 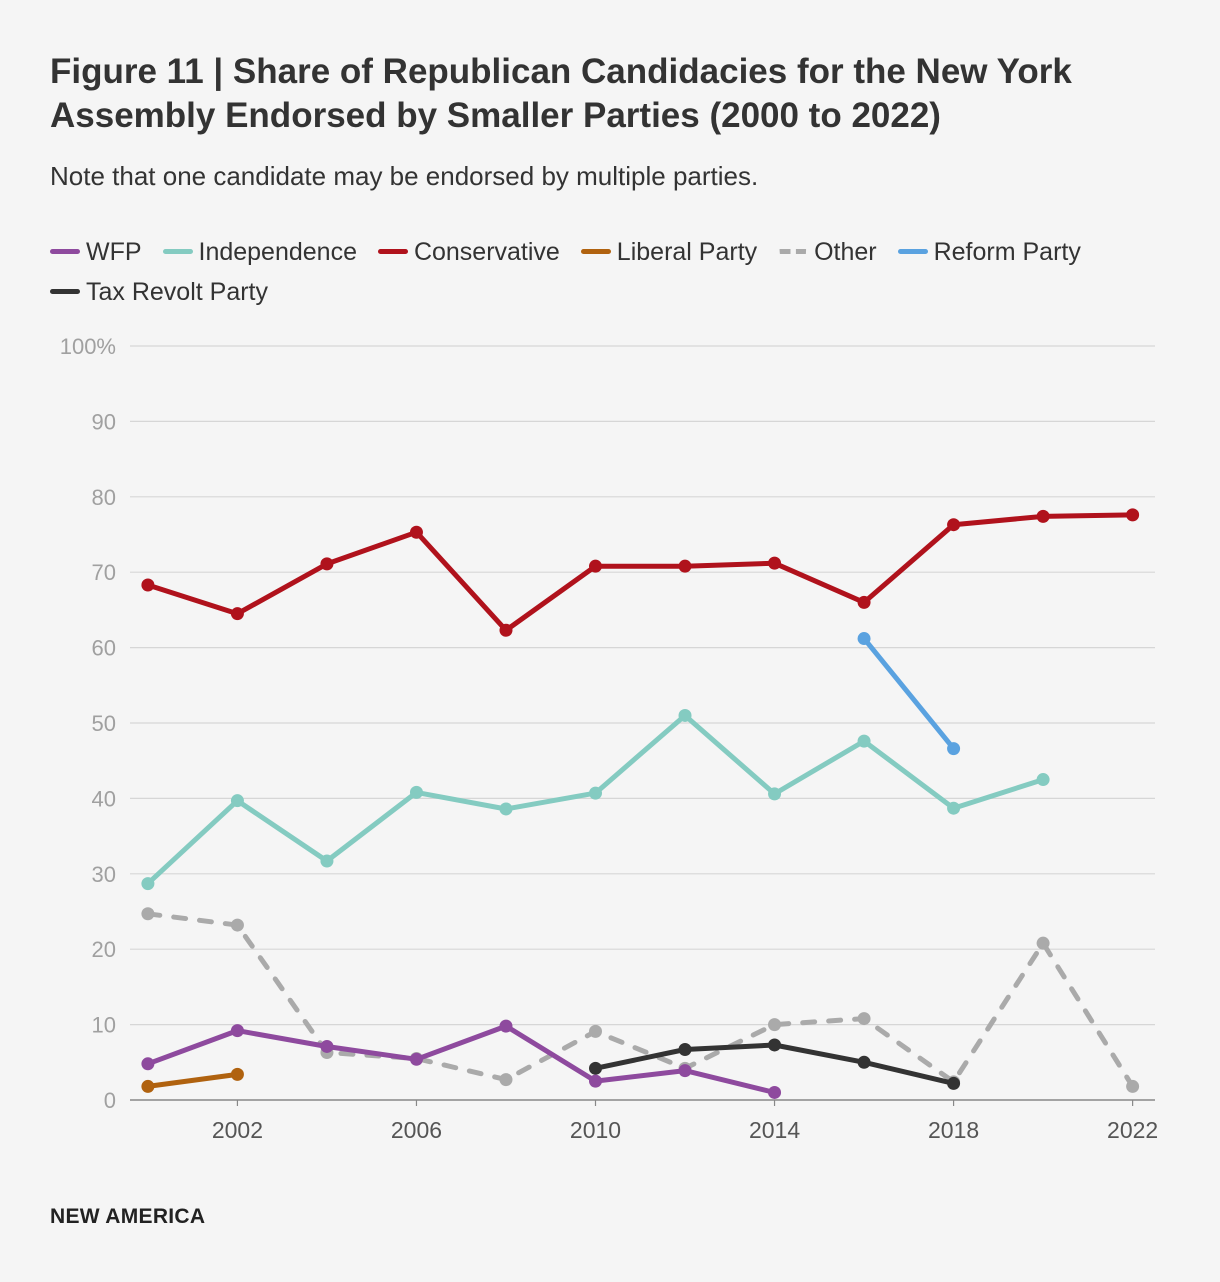 I want to click on brand-footer: NEW AMERICA, so click(x=128, y=1216).